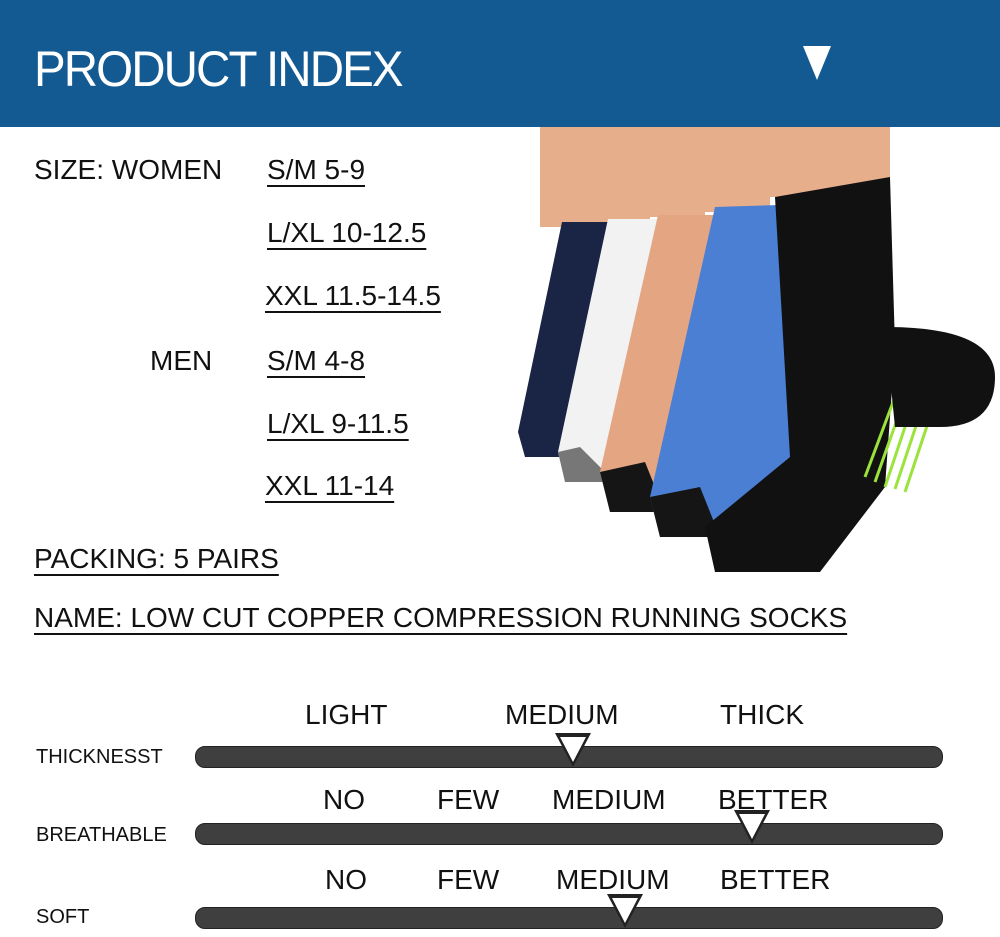  I want to click on thickness-scale-track, so click(569, 750).